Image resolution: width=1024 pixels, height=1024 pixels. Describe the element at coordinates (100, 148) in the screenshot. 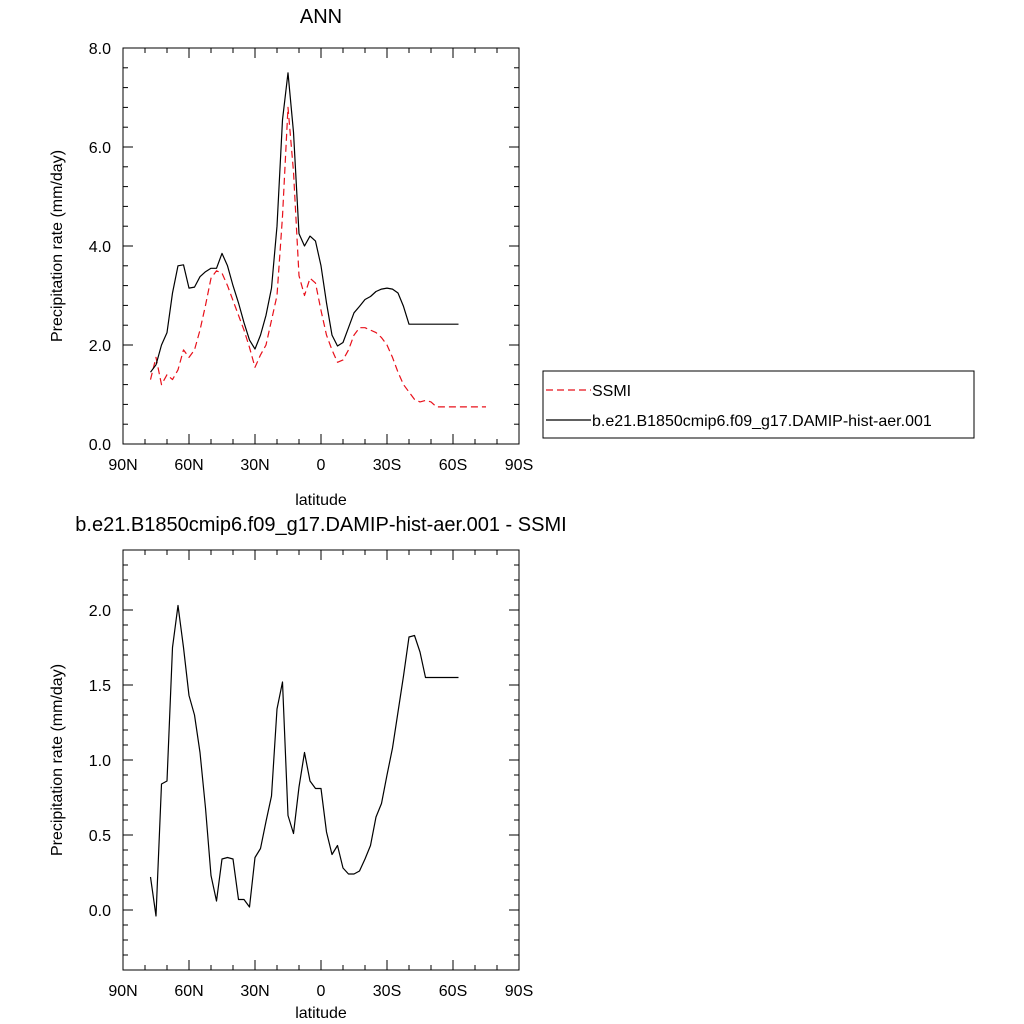

I see `y-tick-label: 6.0` at that location.